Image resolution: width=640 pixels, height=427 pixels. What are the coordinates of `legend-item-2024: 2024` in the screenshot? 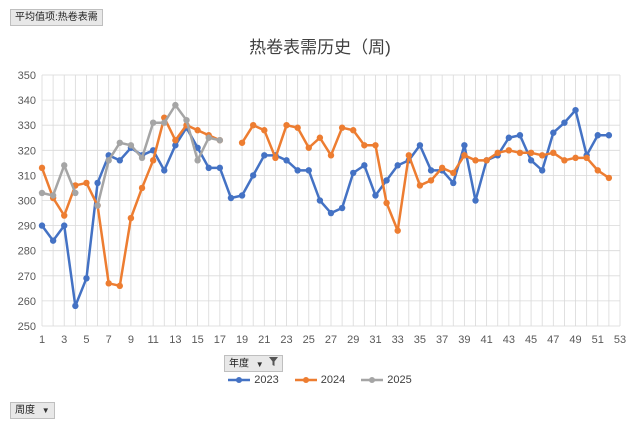 It's located at (319, 380).